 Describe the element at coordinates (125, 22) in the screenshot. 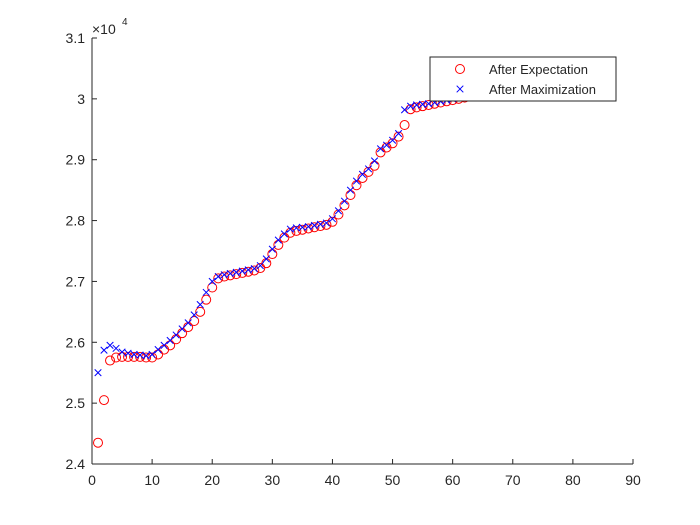

I see `y-axis-exponent: 4` at that location.